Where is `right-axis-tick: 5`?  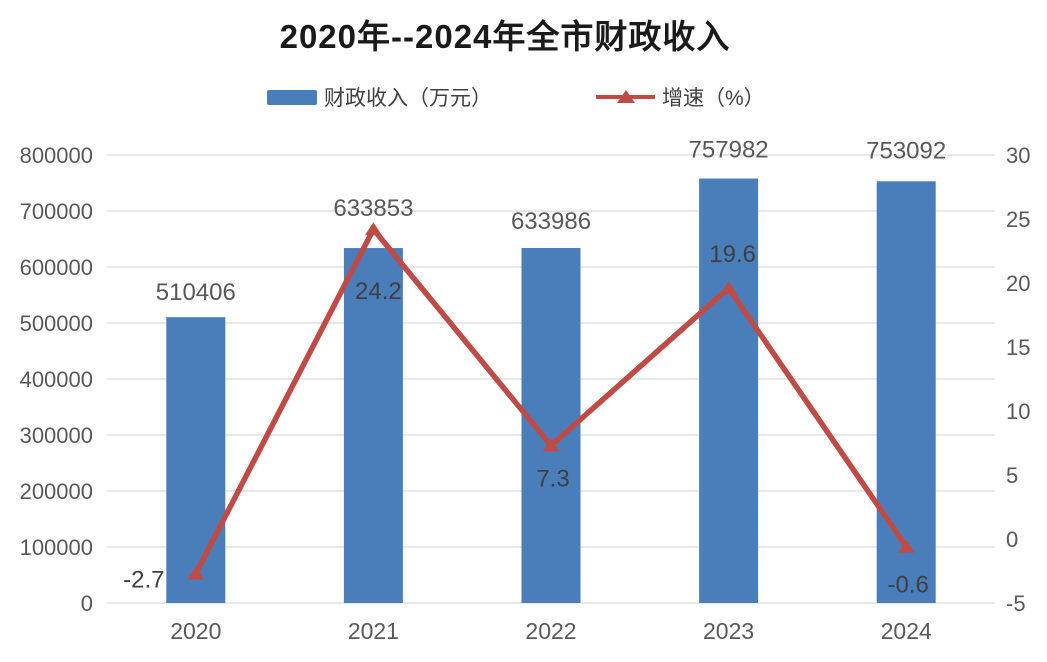
right-axis-tick: 5 is located at coordinates (1012, 475).